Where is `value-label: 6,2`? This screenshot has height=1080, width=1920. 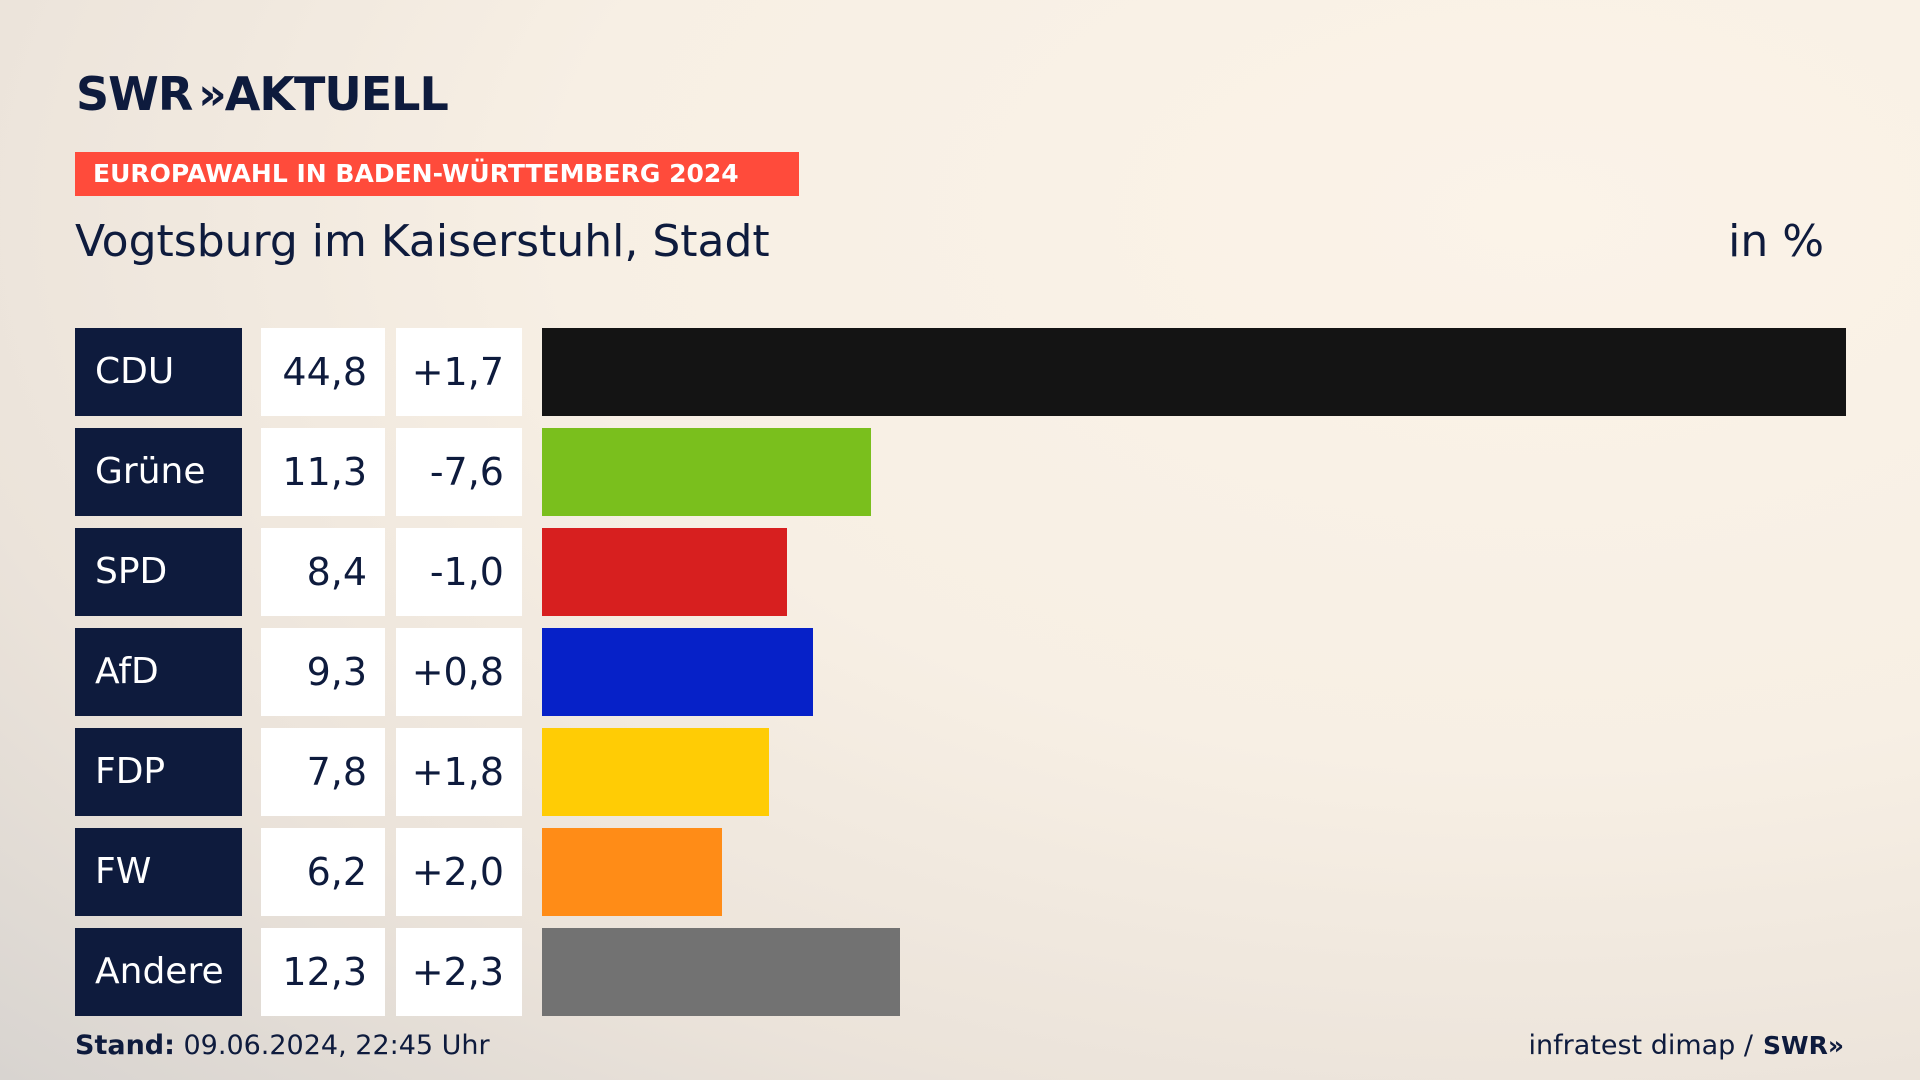
value-label: 6,2 is located at coordinates (323, 872).